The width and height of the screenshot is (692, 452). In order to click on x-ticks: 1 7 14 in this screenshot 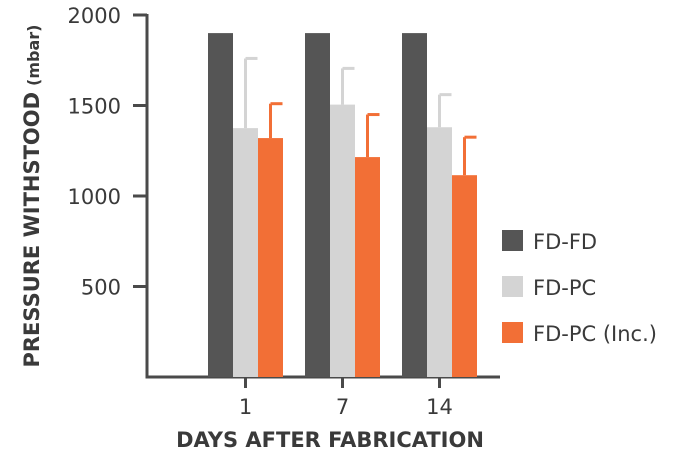, I will do `click(346, 398)`.